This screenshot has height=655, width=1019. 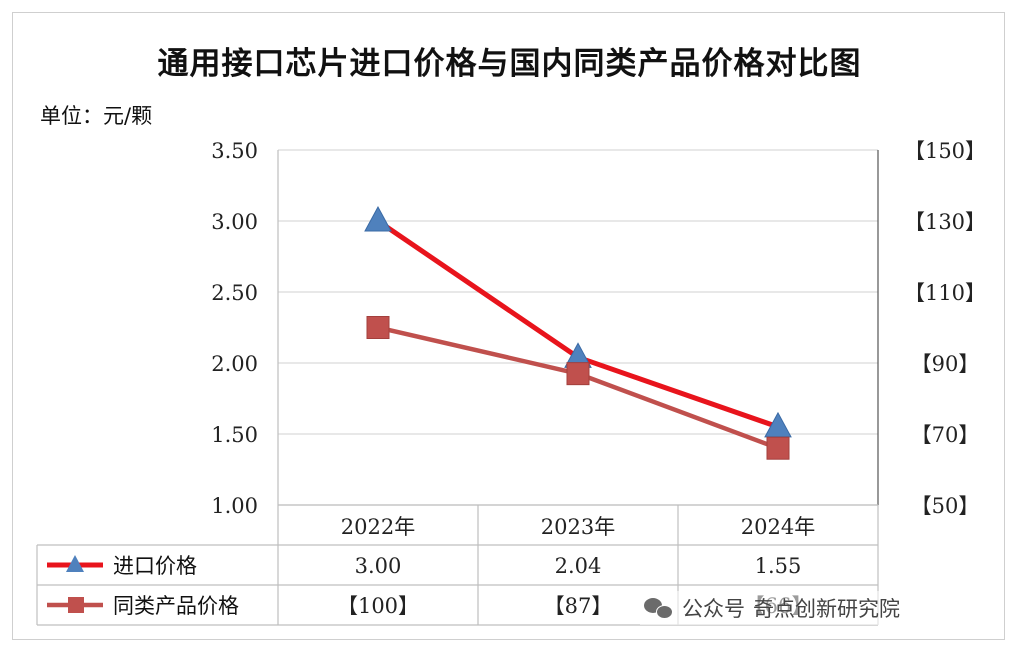 I want to click on y-right-tick-label: 【130】, so click(x=945, y=222).